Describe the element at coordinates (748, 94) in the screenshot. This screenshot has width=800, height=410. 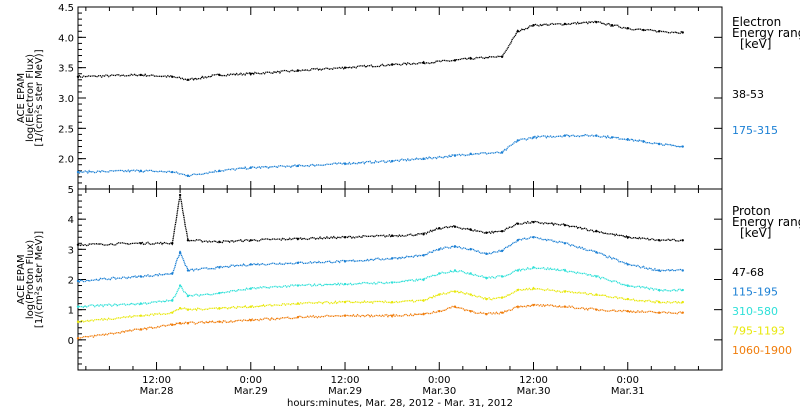
I see `legend-entry: 38-53` at that location.